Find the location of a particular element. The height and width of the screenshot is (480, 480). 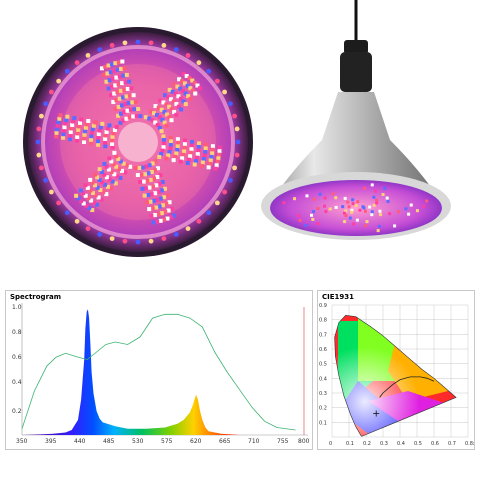

y-tick-label: 0.6 is located at coordinates (323, 350).